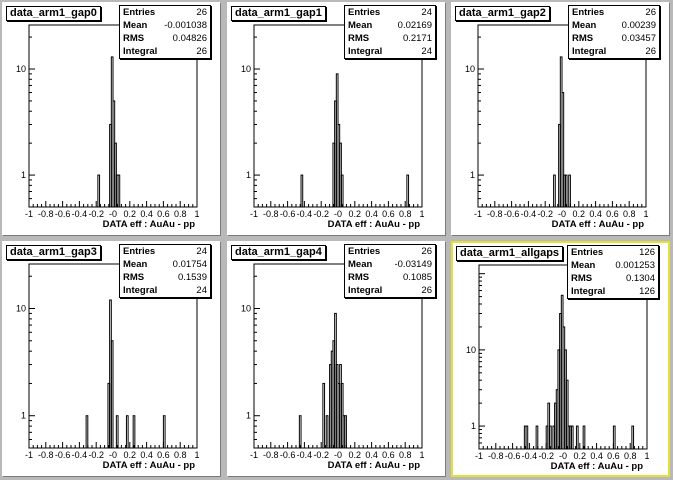 Image resolution: width=673 pixels, height=480 pixels. I want to click on stat-row-mean: Mean -0.001038, so click(165, 25).